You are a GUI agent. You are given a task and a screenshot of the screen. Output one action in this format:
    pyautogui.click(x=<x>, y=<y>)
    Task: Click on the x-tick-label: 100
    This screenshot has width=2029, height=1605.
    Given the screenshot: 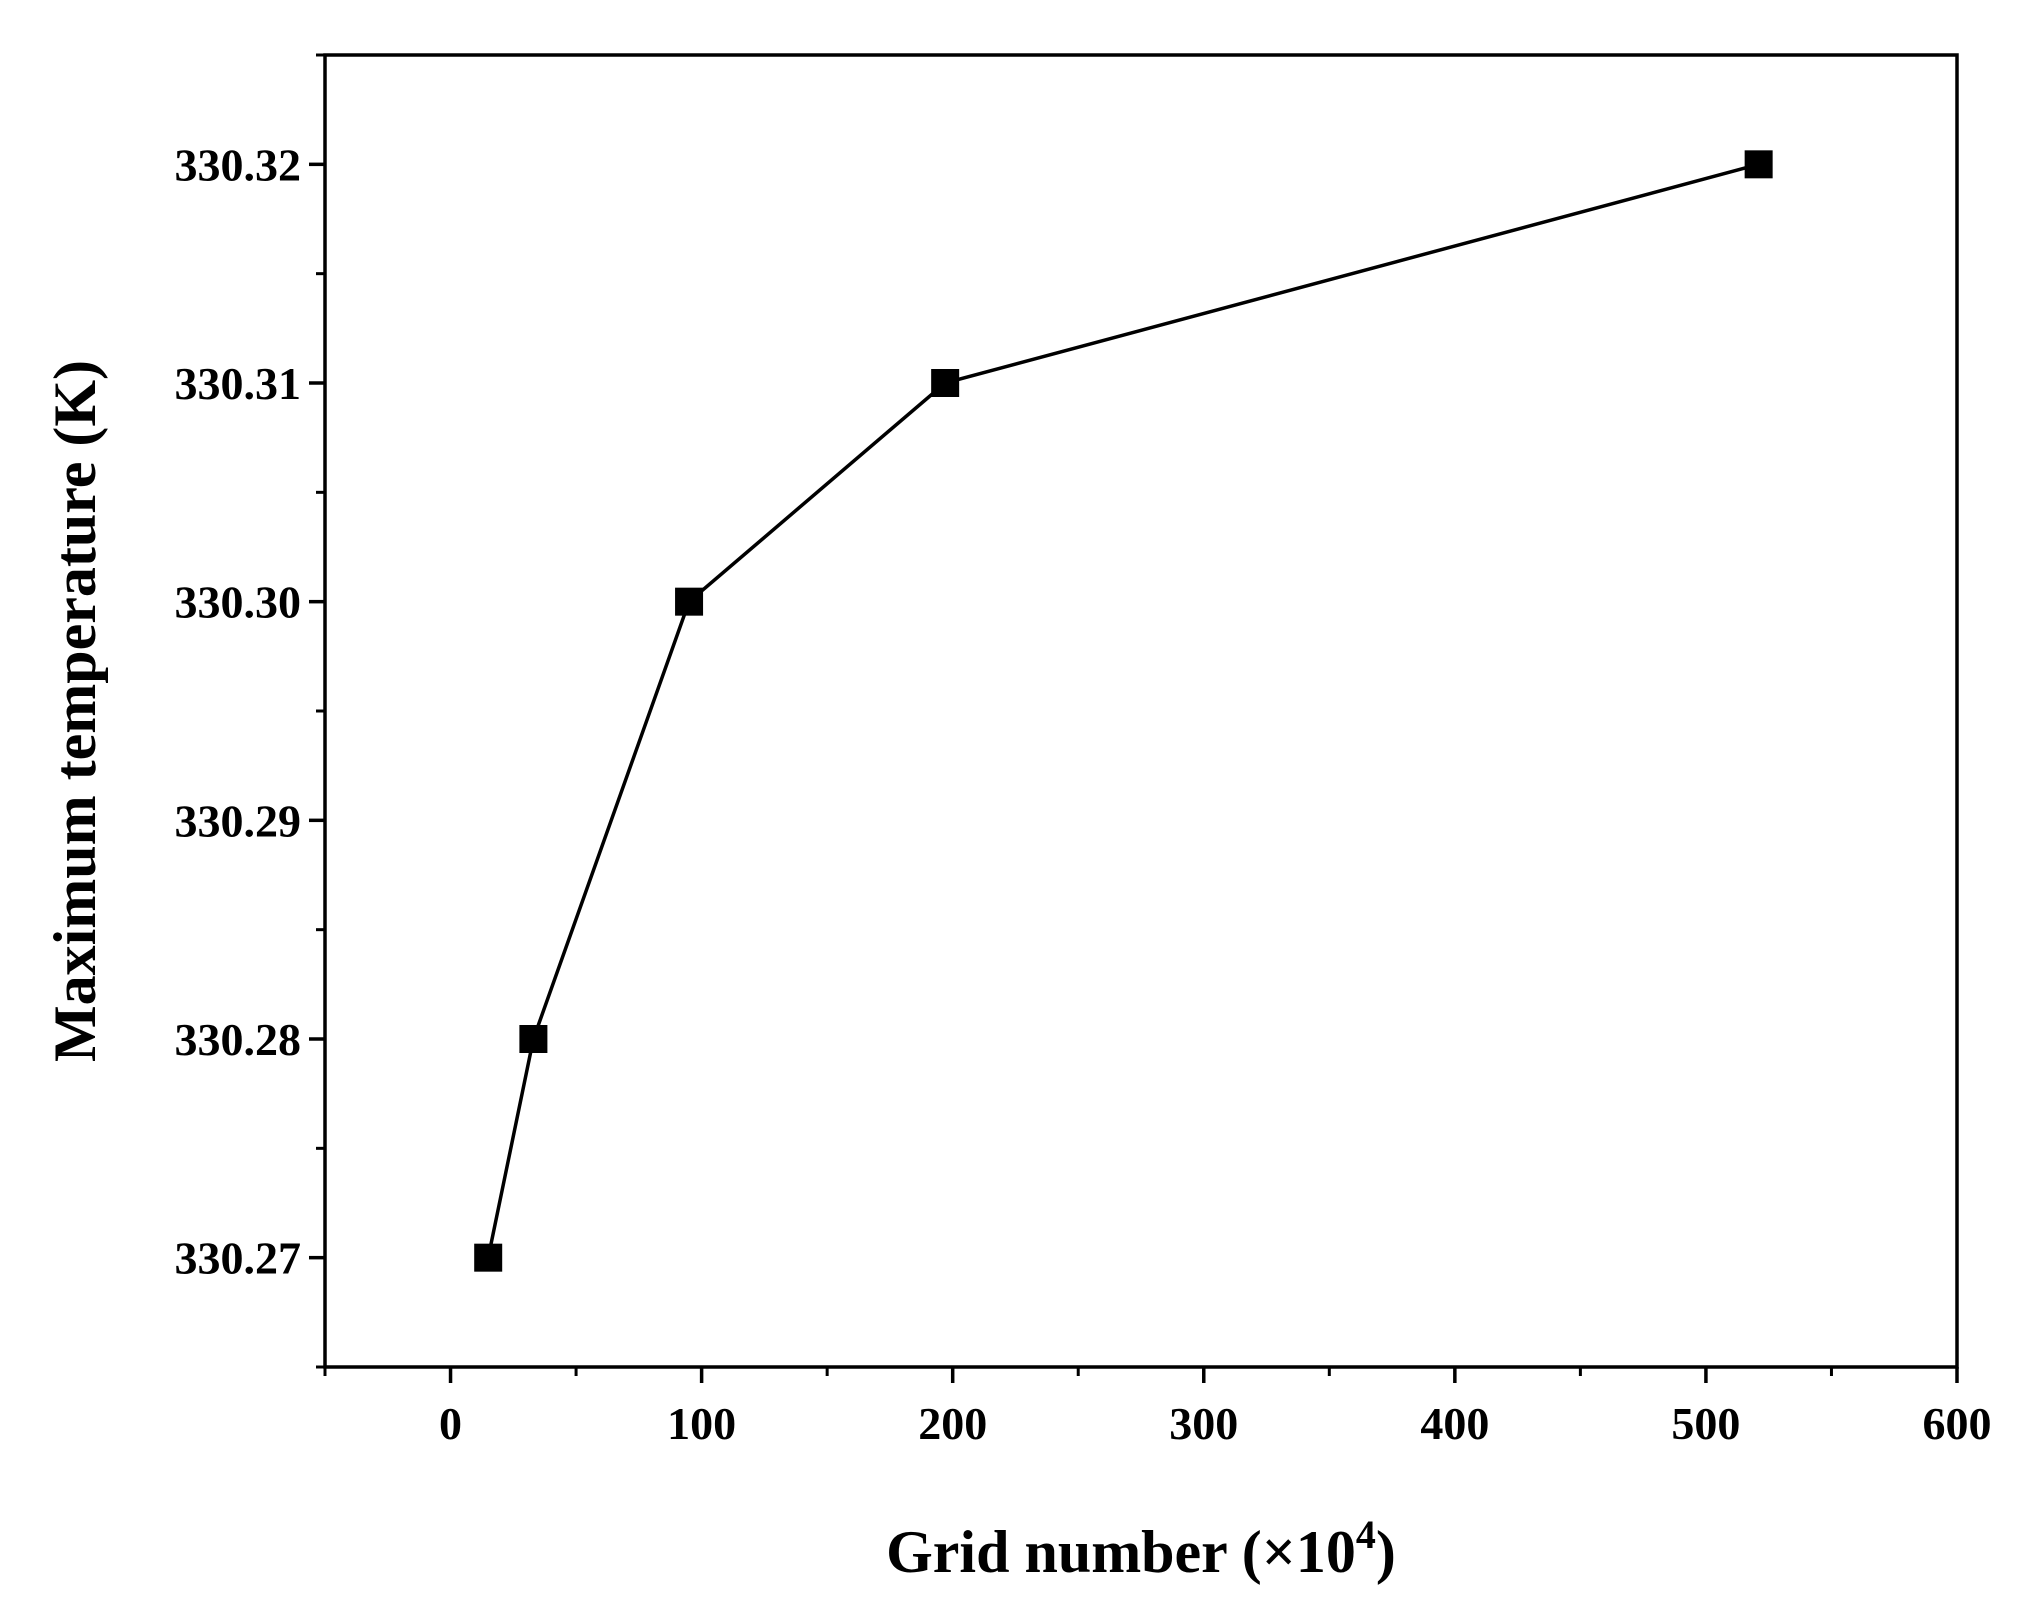 What is the action you would take?
    pyautogui.click(x=701, y=1423)
    